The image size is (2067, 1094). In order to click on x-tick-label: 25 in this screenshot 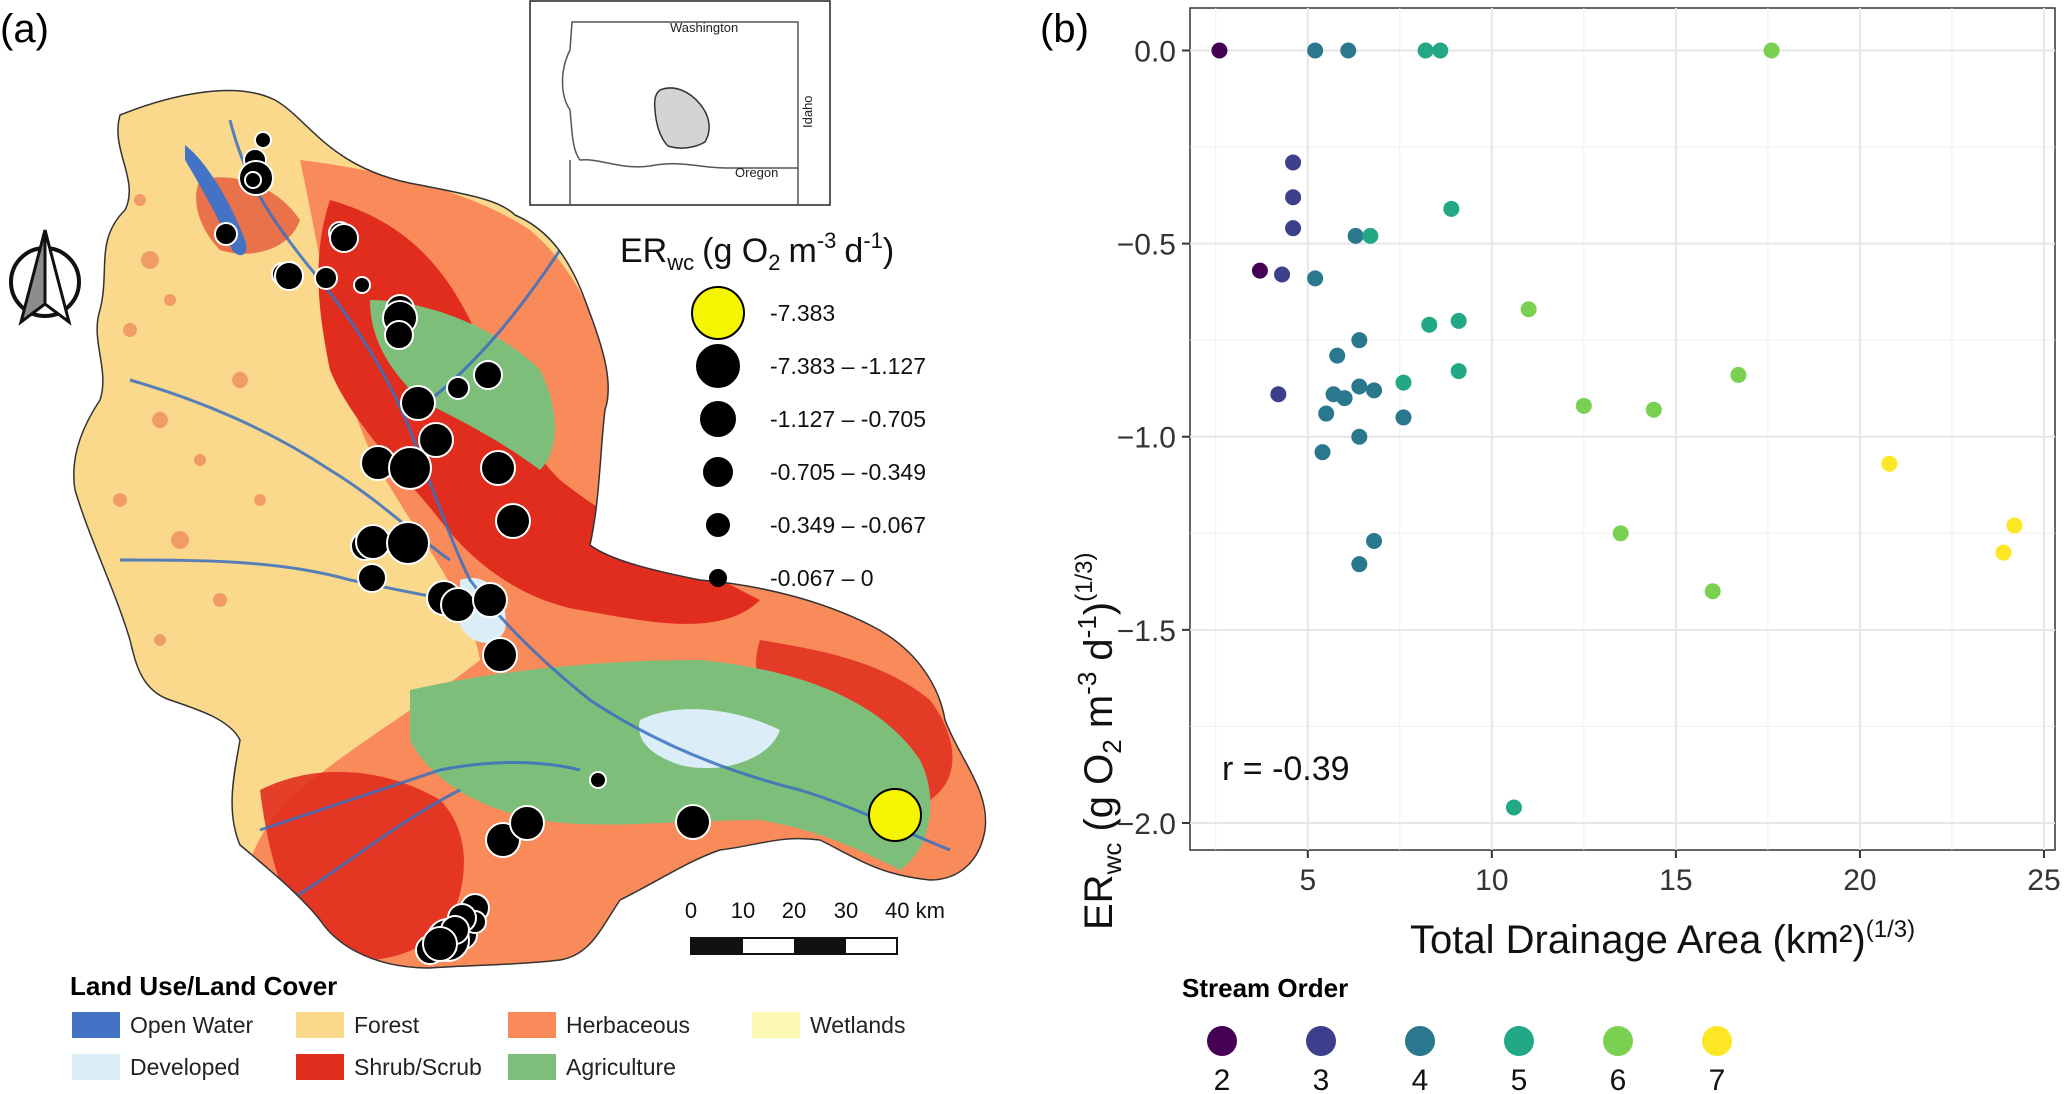, I will do `click(2043, 880)`.